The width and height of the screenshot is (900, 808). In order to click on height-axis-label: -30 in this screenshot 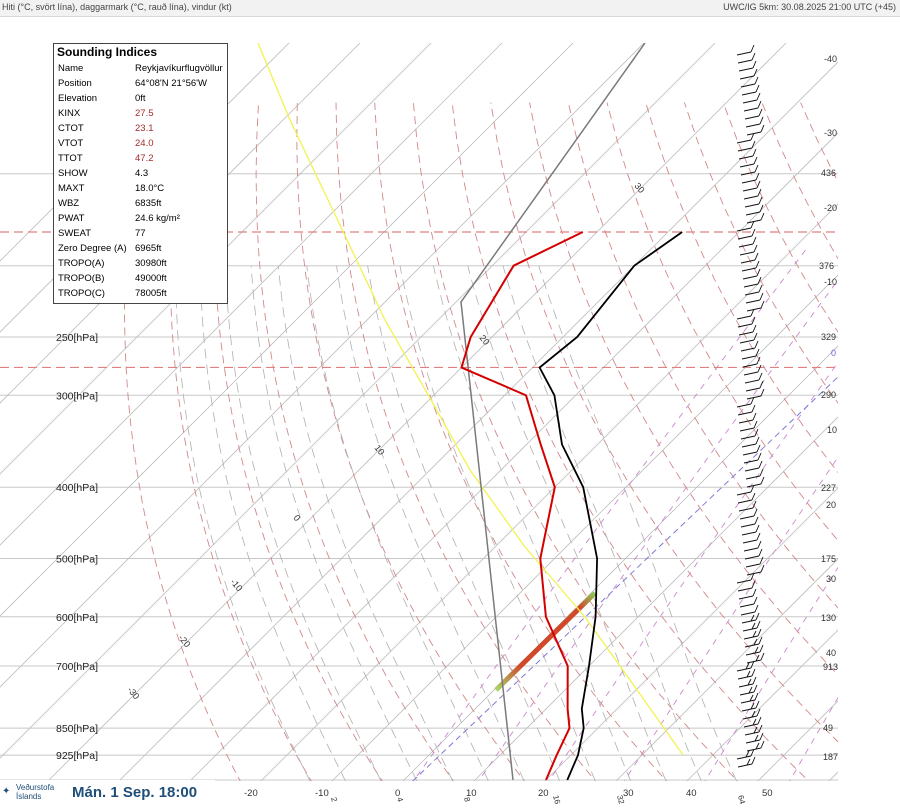, I will do `click(830, 133)`.